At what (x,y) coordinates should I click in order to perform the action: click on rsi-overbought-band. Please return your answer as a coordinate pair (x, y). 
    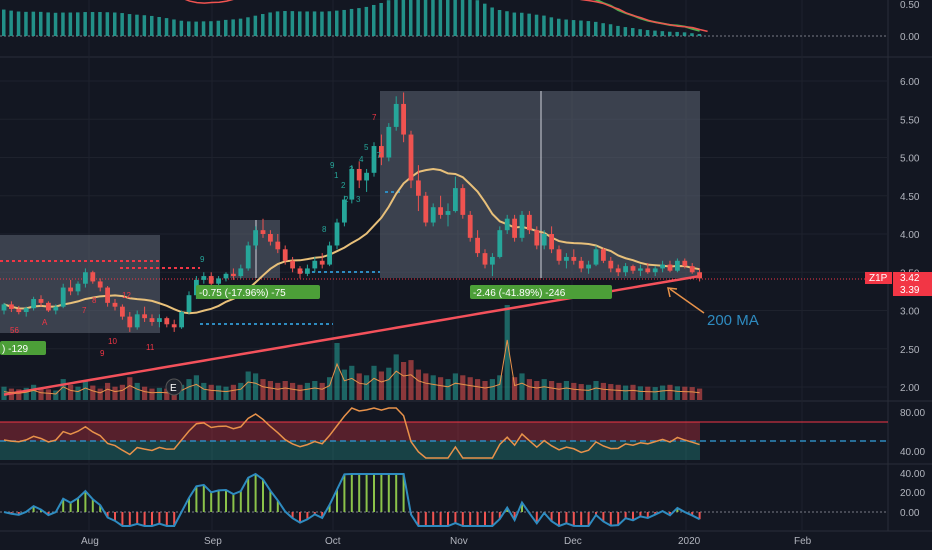
    Looking at the image, I should click on (350, 431).